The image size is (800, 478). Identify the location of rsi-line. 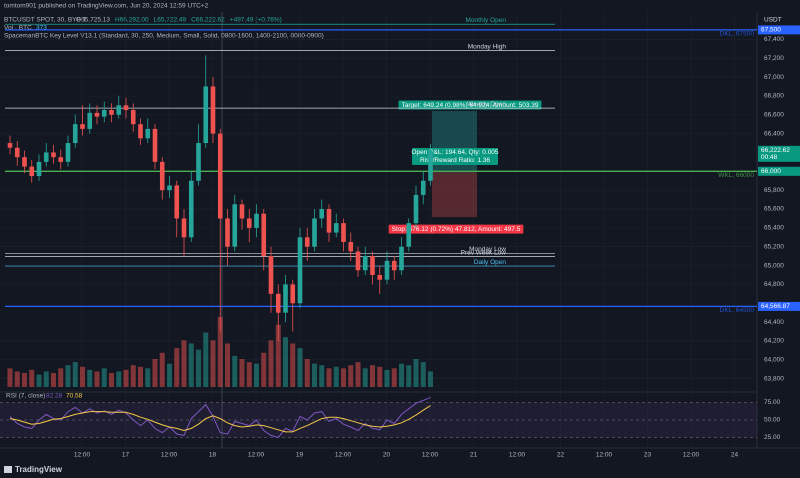
(220, 417).